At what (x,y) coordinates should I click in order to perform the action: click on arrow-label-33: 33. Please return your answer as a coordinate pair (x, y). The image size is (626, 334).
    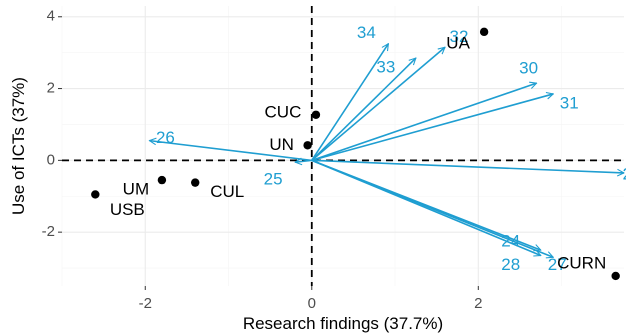
    Looking at the image, I should click on (385, 67).